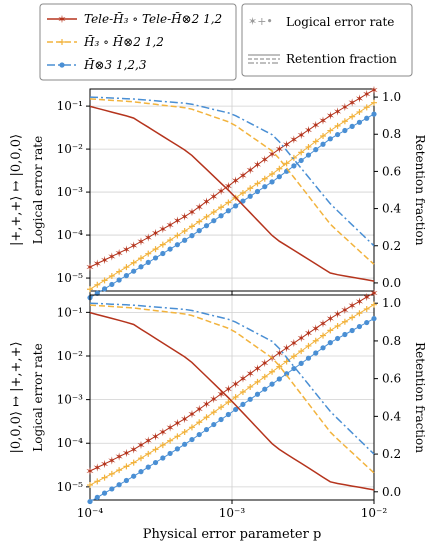 Image resolution: width=428 pixels, height=543 pixels. Describe the element at coordinates (341, 59) in the screenshot. I see `legend-label: Retention fraction` at that location.